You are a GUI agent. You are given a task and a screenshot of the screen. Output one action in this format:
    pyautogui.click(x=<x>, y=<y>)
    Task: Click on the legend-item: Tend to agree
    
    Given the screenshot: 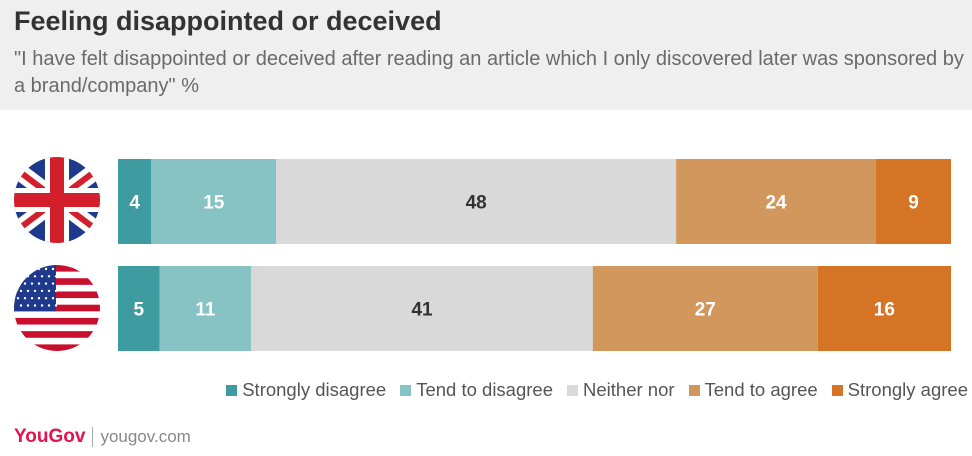 What is the action you would take?
    pyautogui.click(x=753, y=390)
    